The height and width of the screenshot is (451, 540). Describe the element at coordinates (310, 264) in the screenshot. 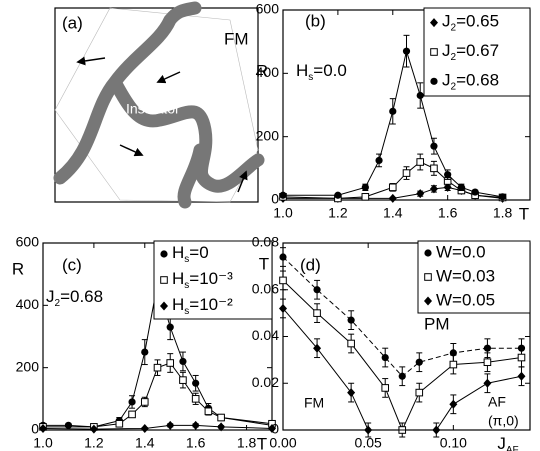

I see `panel-label: (d)` at that location.